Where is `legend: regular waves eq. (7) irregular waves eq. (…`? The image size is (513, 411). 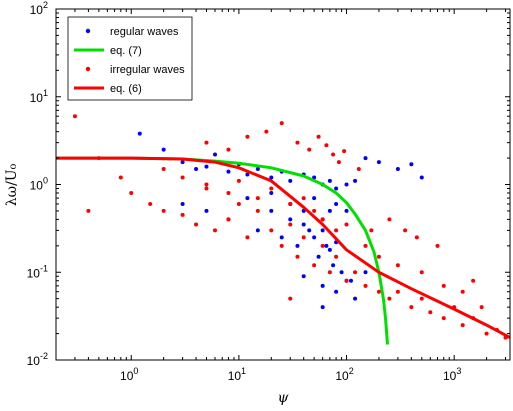 legend: regular waves eq. (7) irregular waves eq. (… is located at coordinates (130, 58).